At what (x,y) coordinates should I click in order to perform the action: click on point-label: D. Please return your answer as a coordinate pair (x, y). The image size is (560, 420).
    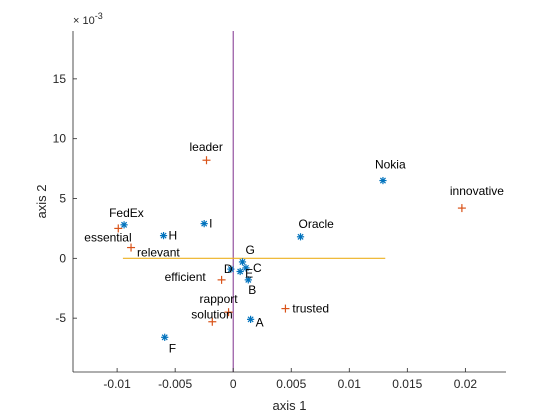
    Looking at the image, I should click on (228, 269).